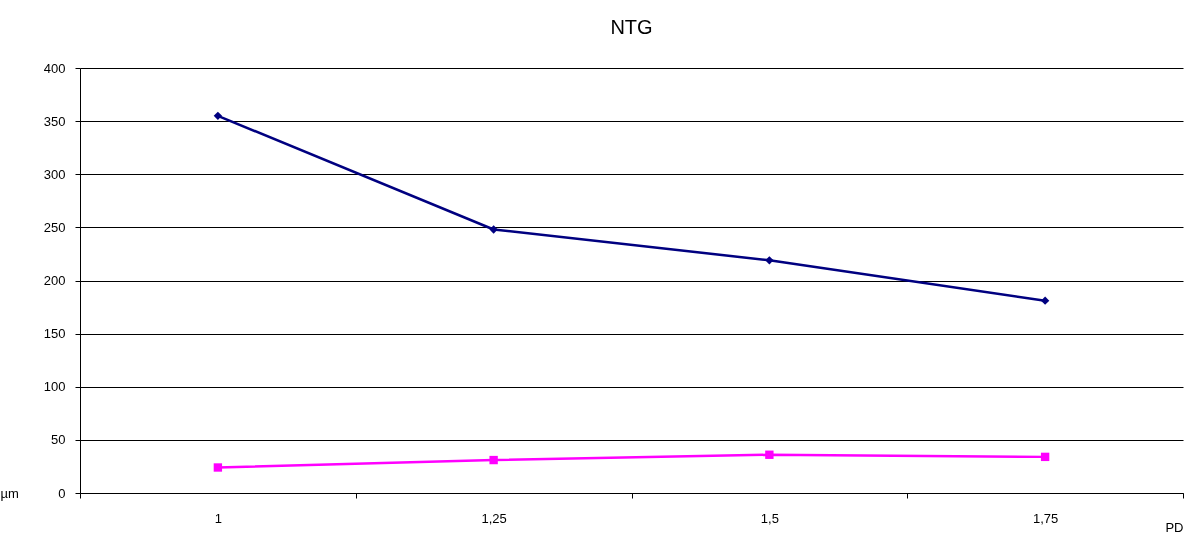 This screenshot has height=535, width=1193. I want to click on x-tick-label: 1, so click(218, 518).